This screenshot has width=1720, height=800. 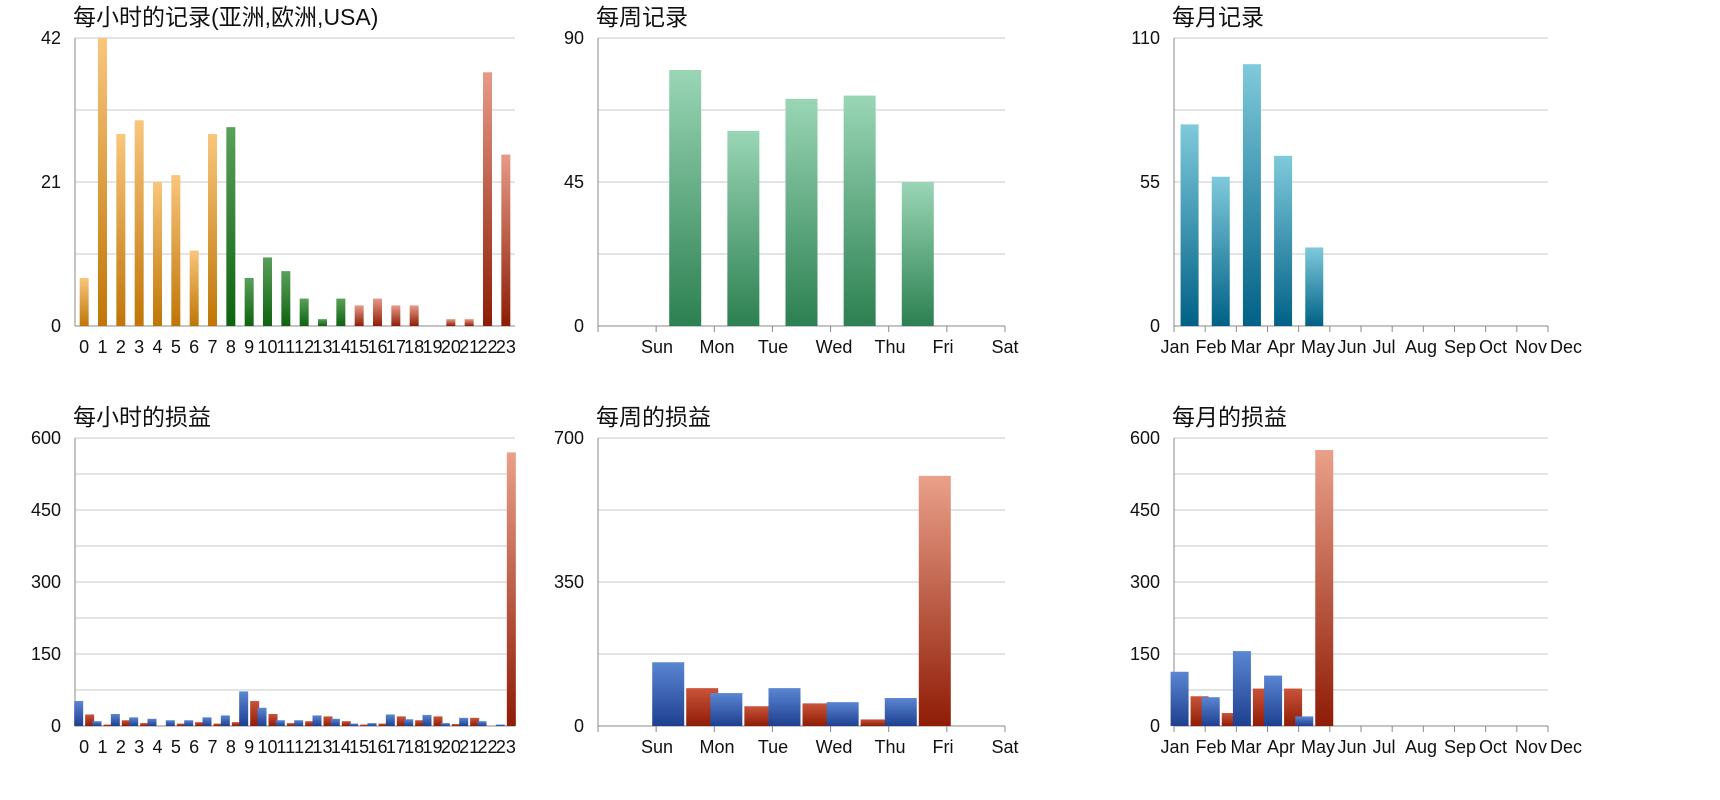 I want to click on monthly-pnl-y-tick-label: 600, so click(x=1145, y=438).